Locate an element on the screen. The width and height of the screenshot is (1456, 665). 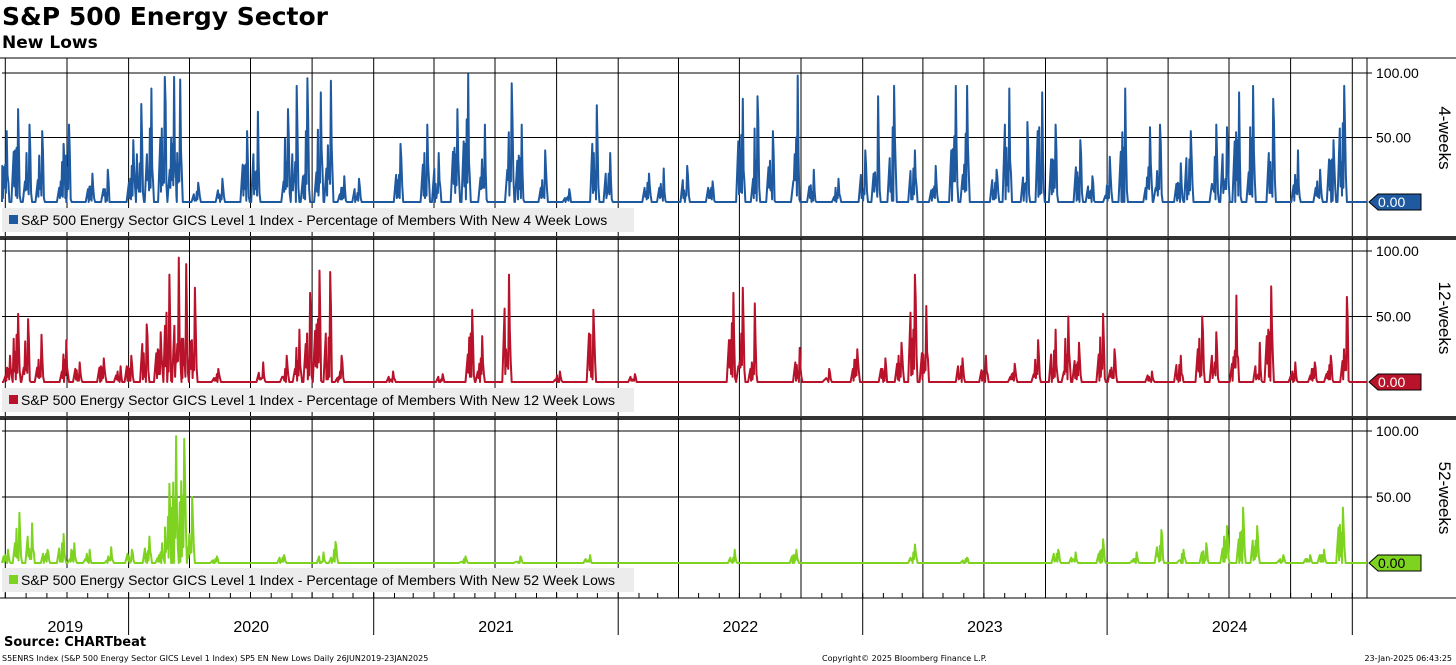
x-year-label: 2022 is located at coordinates (741, 627).